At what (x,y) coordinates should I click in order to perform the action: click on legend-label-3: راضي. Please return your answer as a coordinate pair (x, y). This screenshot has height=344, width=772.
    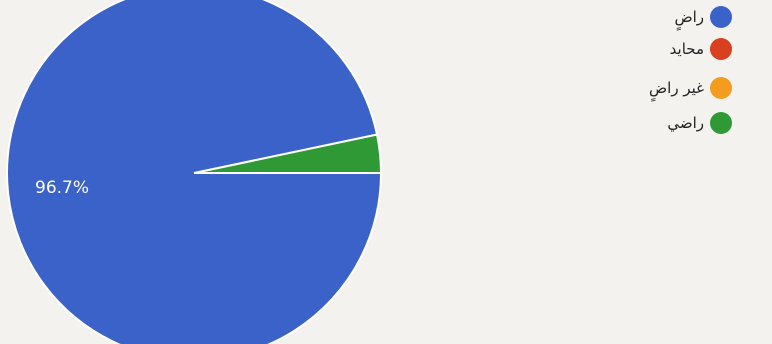
    Looking at the image, I should click on (685, 123).